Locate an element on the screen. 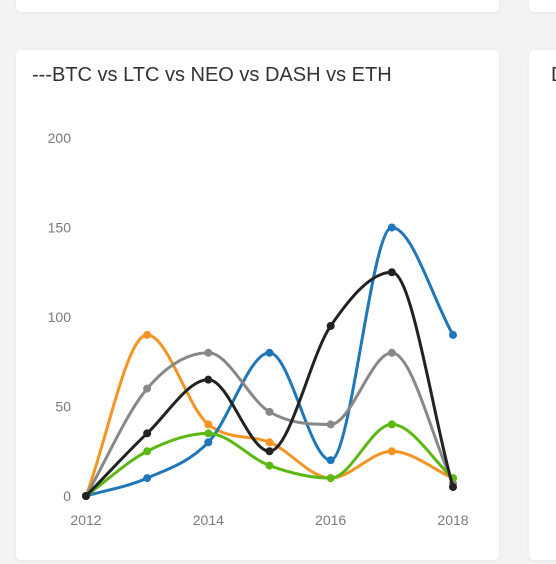 Image resolution: width=556 pixels, height=564 pixels. y-tick-label: 100 is located at coordinates (60, 317).